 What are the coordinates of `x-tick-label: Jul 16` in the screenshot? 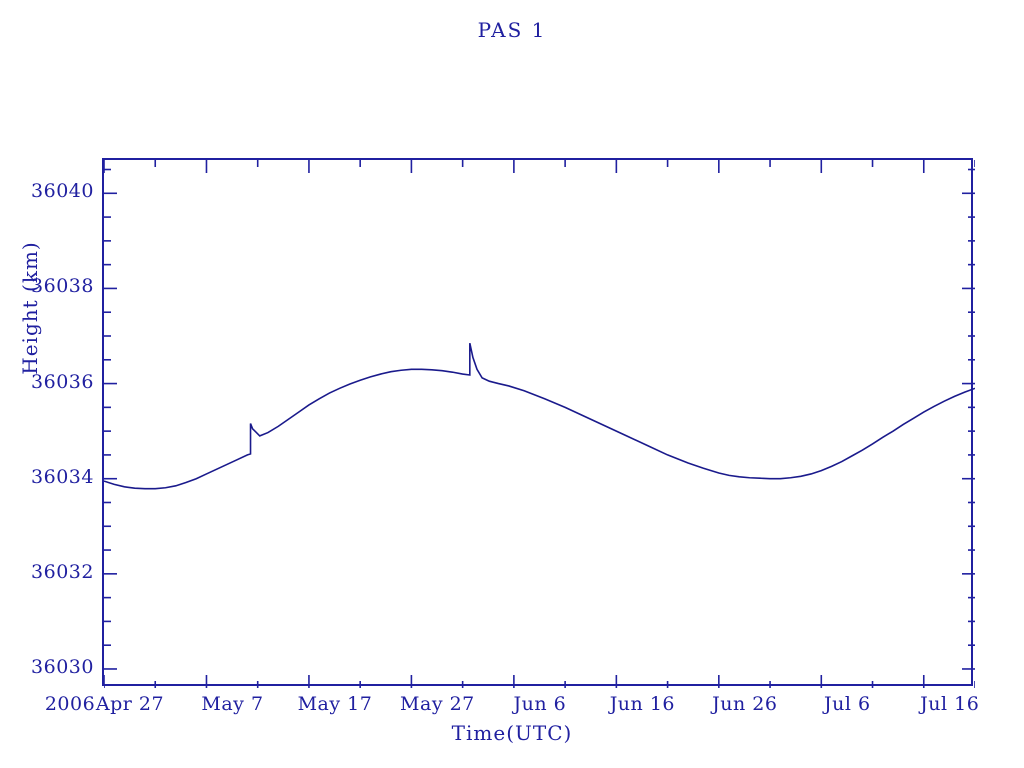 It's located at (950, 704).